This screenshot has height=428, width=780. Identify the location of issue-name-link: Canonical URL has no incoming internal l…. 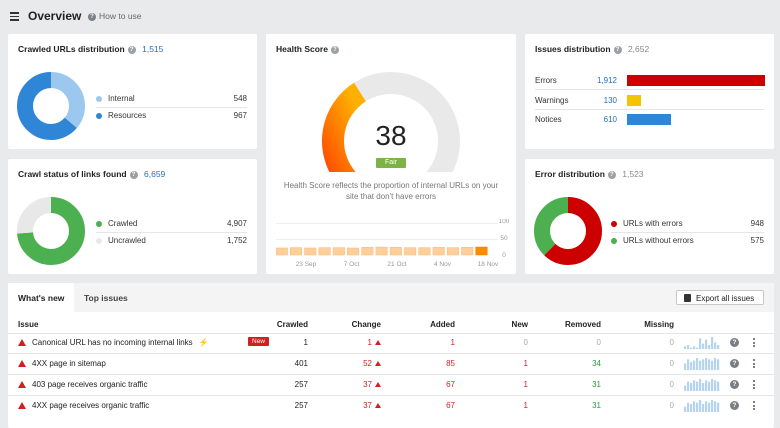
(112, 342).